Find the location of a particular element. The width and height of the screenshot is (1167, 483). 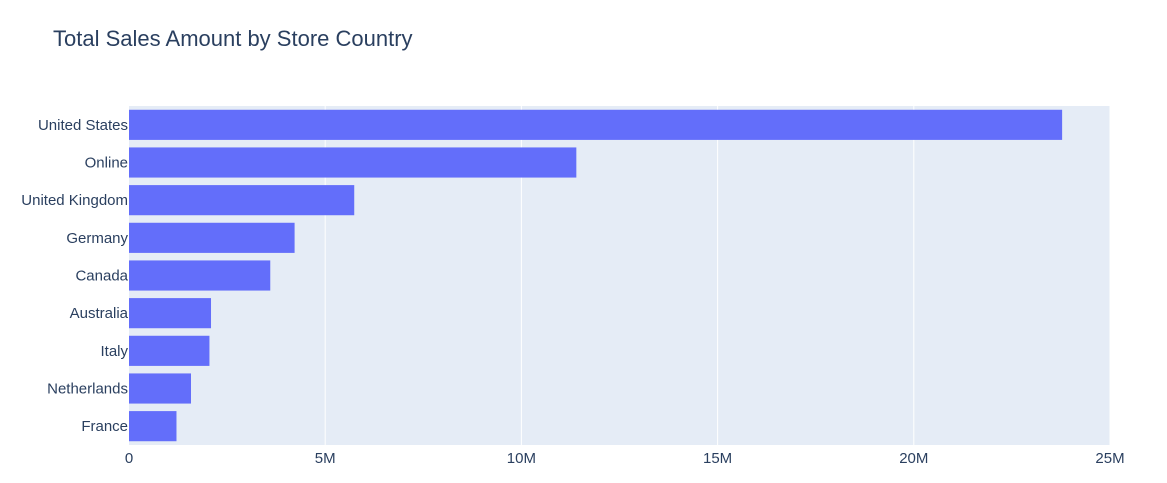

y-tick-label: Germany is located at coordinates (97, 238).